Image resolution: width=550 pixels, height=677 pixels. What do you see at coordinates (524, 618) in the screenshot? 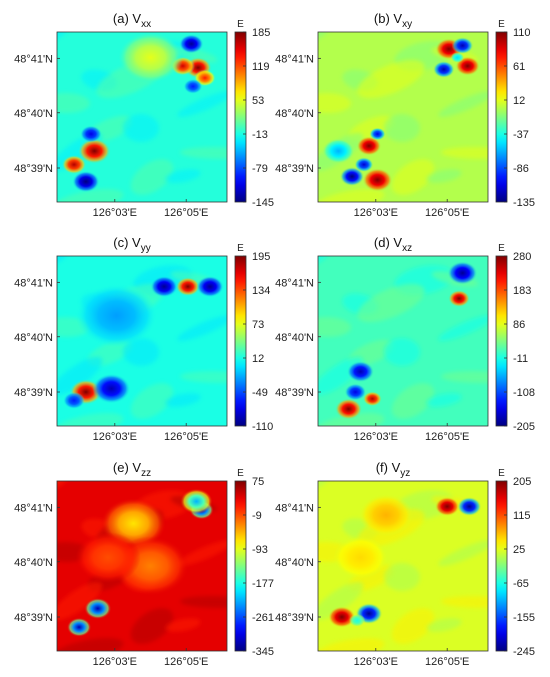
I see `colorbar-tick-label: -155` at bounding box center [524, 618].